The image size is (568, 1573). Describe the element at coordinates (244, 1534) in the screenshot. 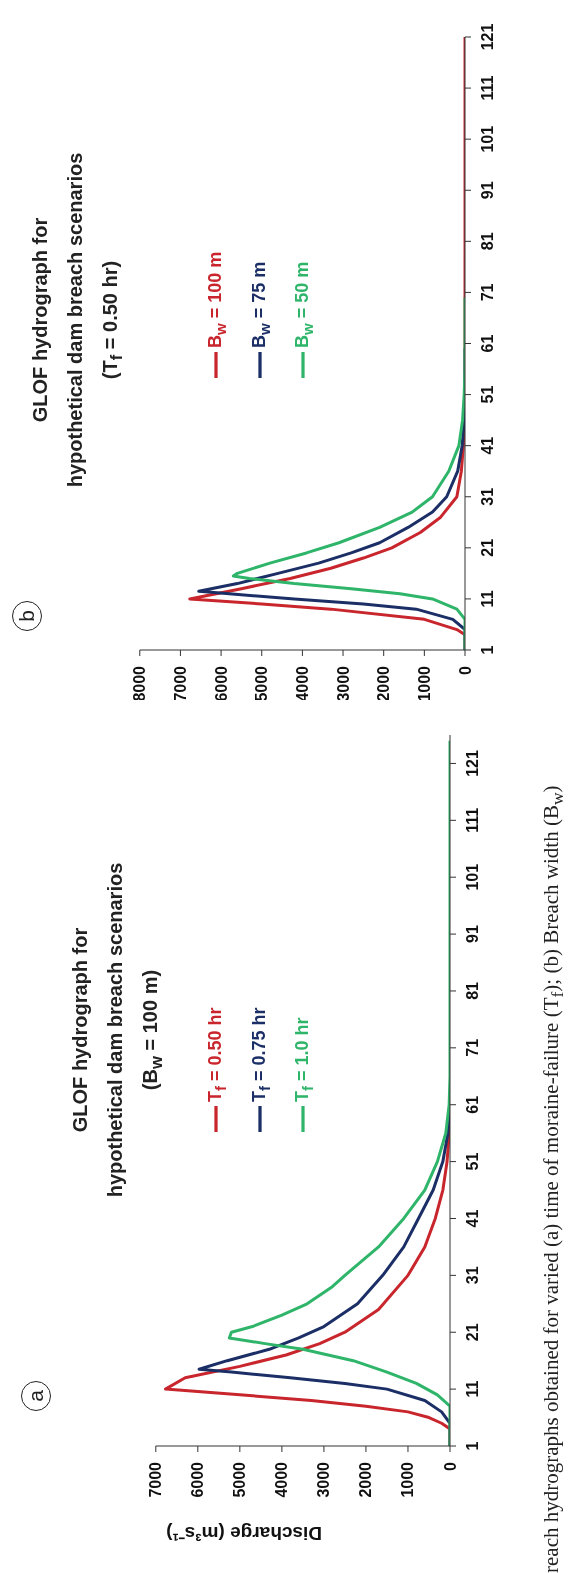

I see `x-axis-title: Discharge (m³s⁻¹)` at that location.